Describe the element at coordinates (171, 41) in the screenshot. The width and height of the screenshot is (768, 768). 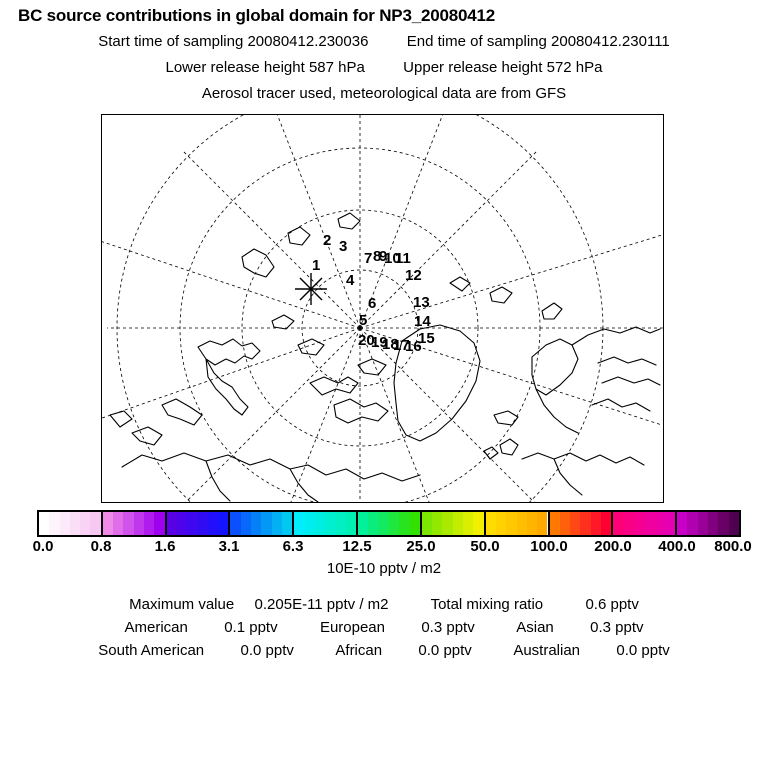
I see `start-time-label: Start time of sampling` at that location.